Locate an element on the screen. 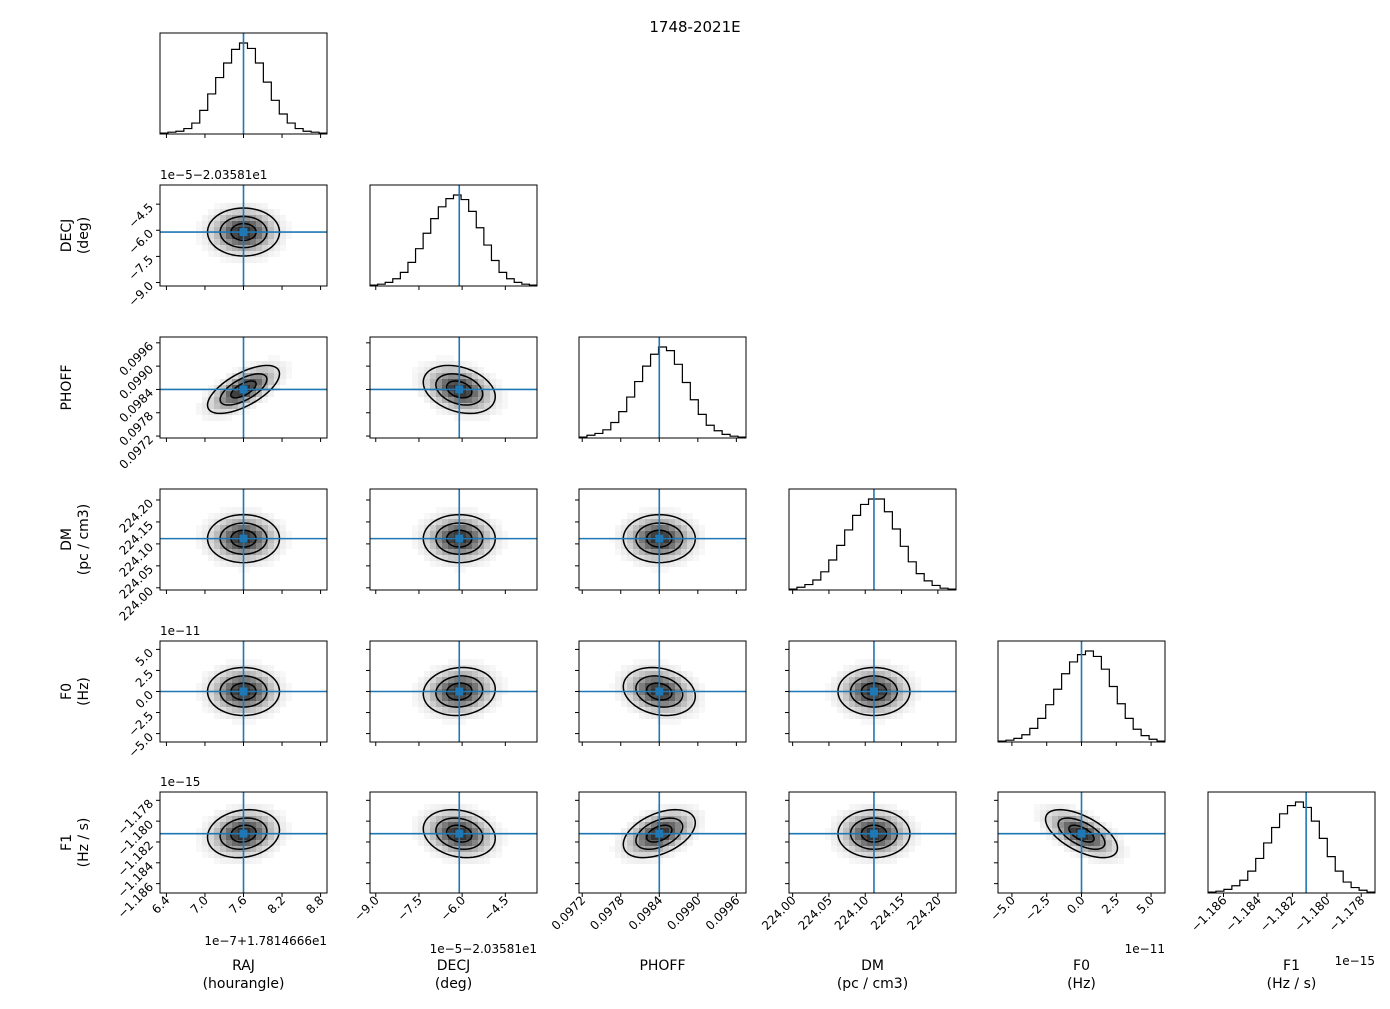  x-tick-label: 0.0990 is located at coordinates (684, 913).